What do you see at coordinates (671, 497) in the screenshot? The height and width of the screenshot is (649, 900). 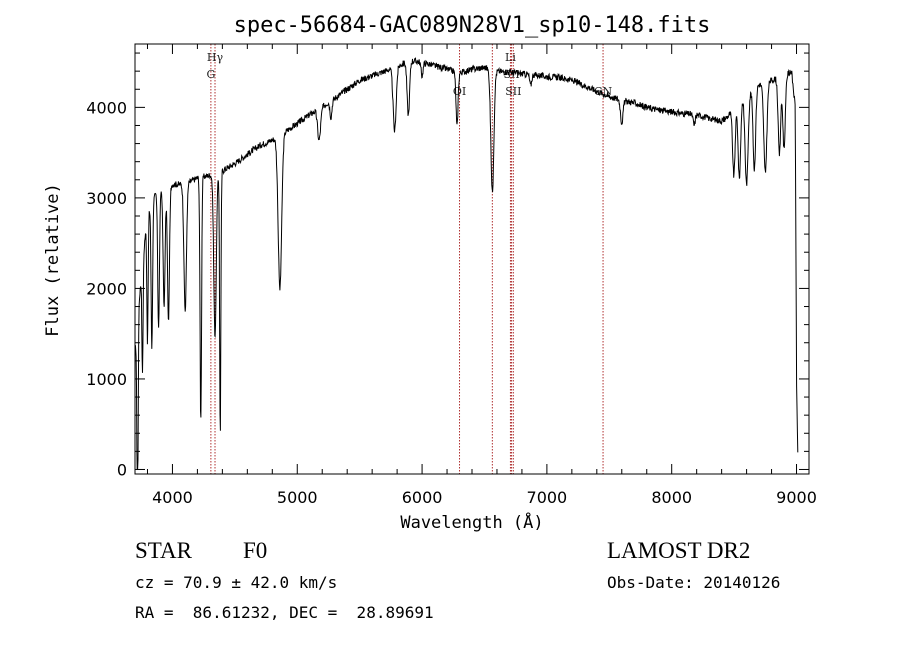 I see `x-tick-label: 8000` at bounding box center [671, 497].